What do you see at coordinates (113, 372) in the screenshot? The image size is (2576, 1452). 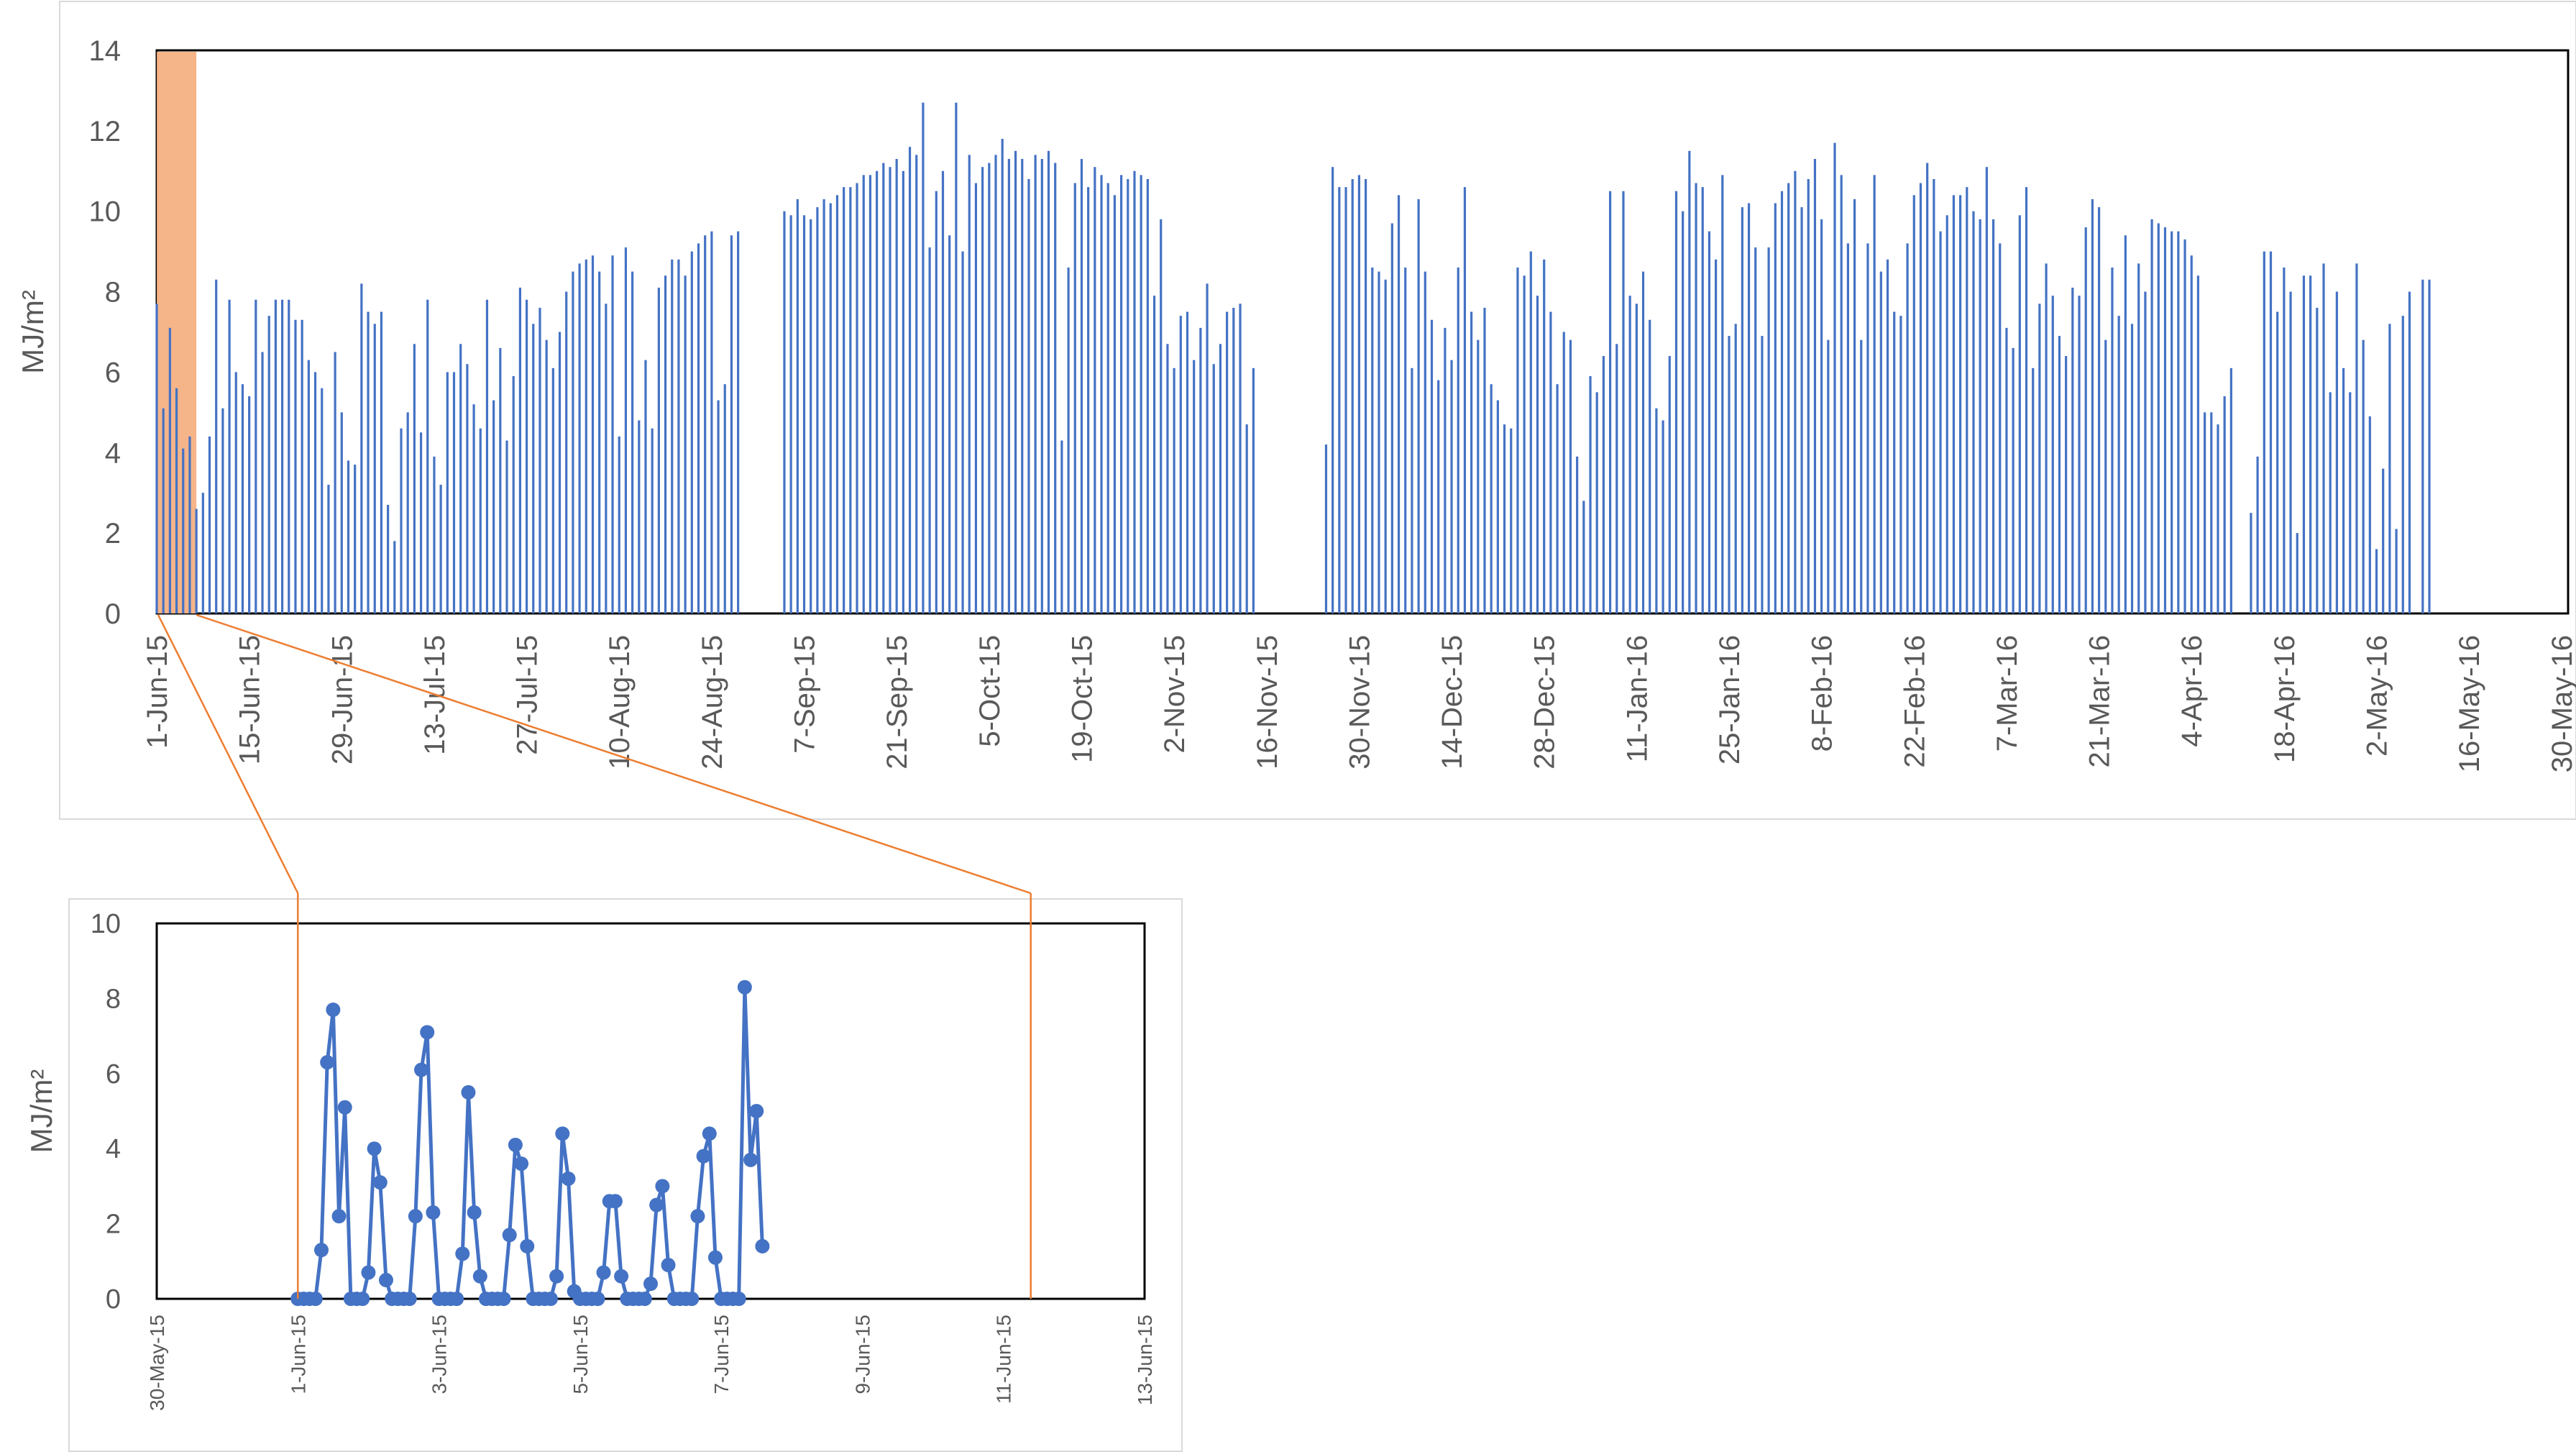 I see `main-y-tick-label: 6` at bounding box center [113, 372].